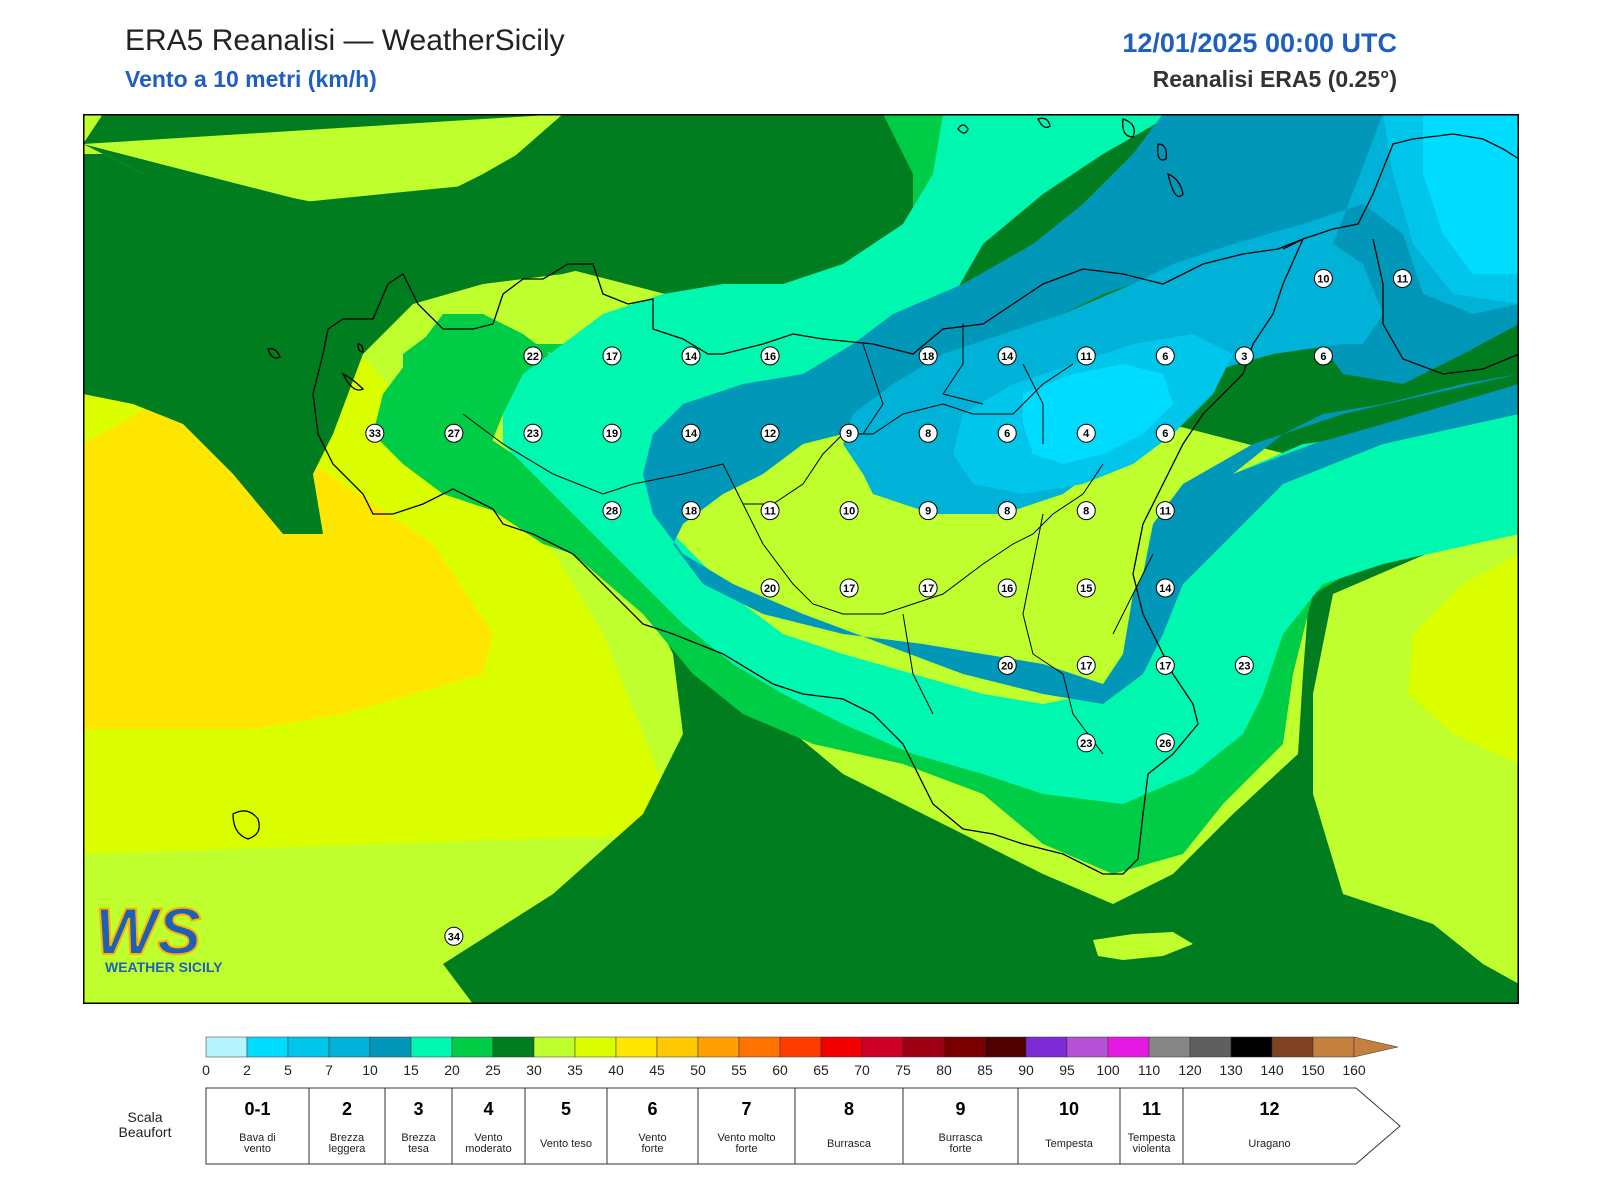 The image size is (1600, 1200). I want to click on beaufort-label: Brezza tesa, so click(418, 1143).